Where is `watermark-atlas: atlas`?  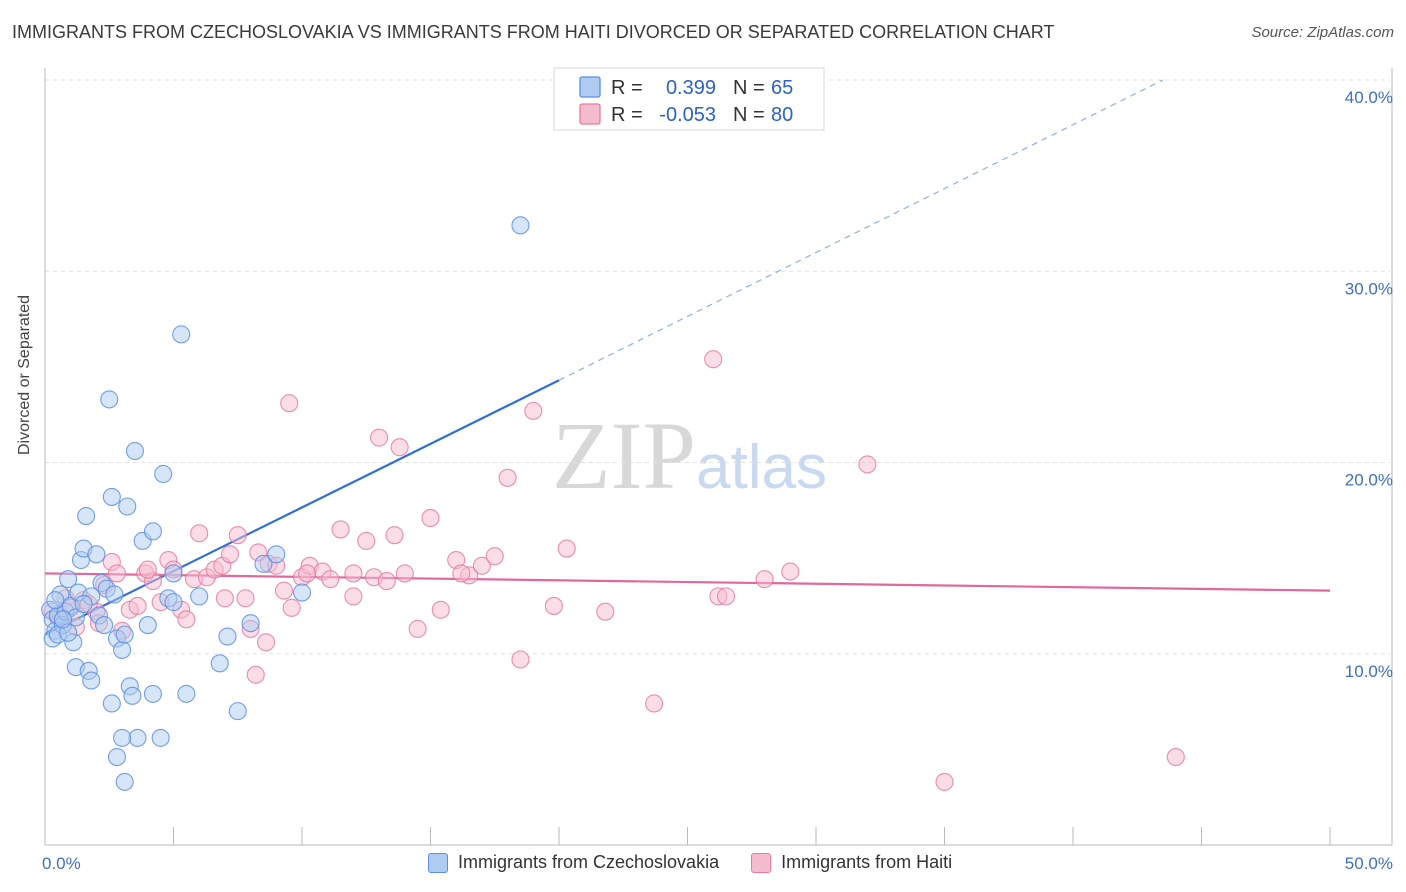 watermark-atlas: atlas is located at coordinates (761, 467).